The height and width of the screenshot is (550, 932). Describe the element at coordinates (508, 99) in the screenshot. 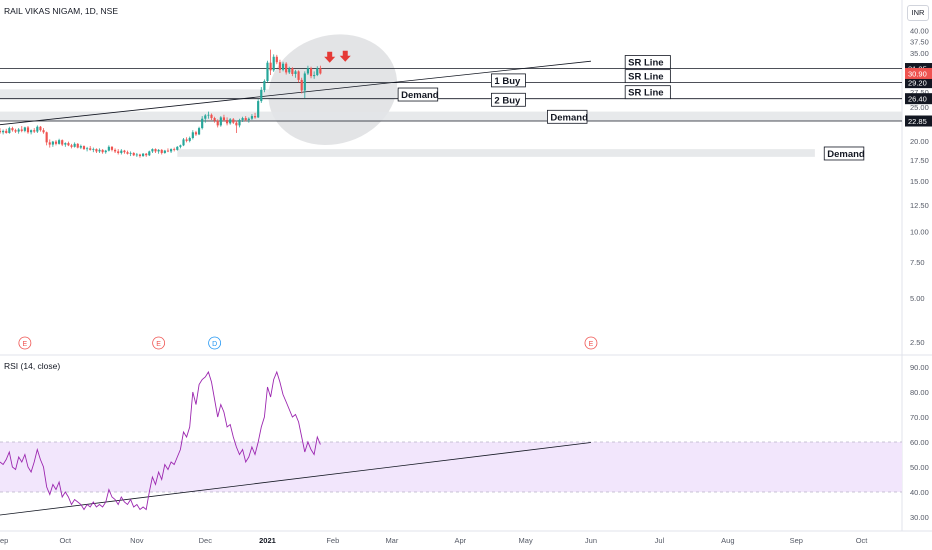

I see `buy-label: 2 Buy` at that location.